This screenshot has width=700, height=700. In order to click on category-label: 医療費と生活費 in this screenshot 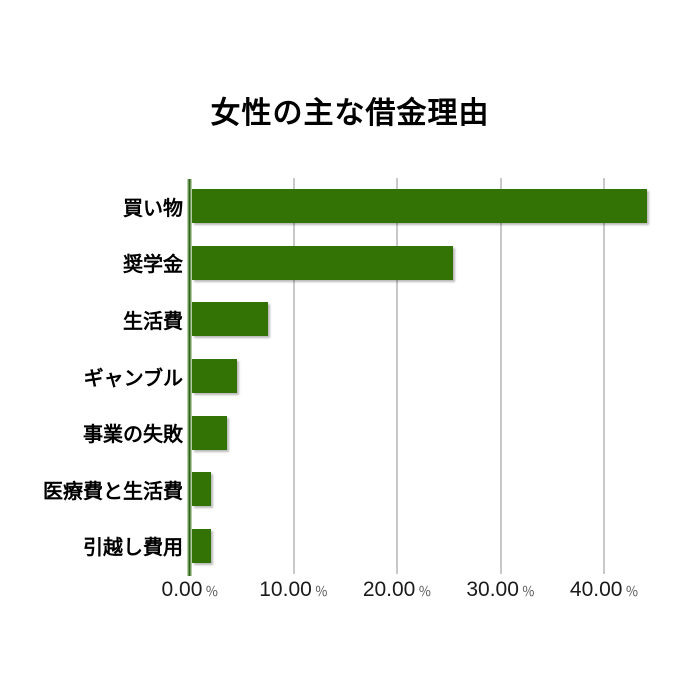, I will do `click(113, 491)`.